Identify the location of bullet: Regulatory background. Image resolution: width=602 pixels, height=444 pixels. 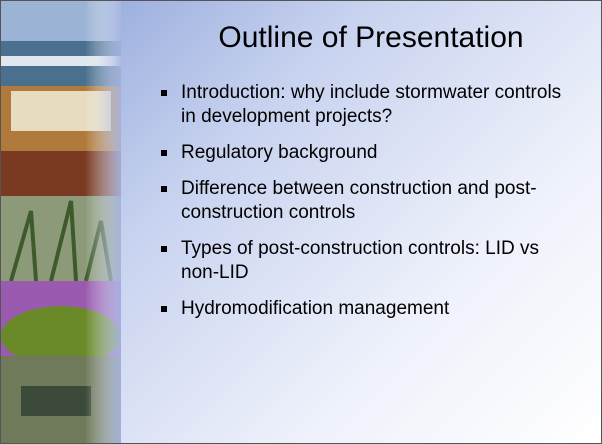
(361, 153).